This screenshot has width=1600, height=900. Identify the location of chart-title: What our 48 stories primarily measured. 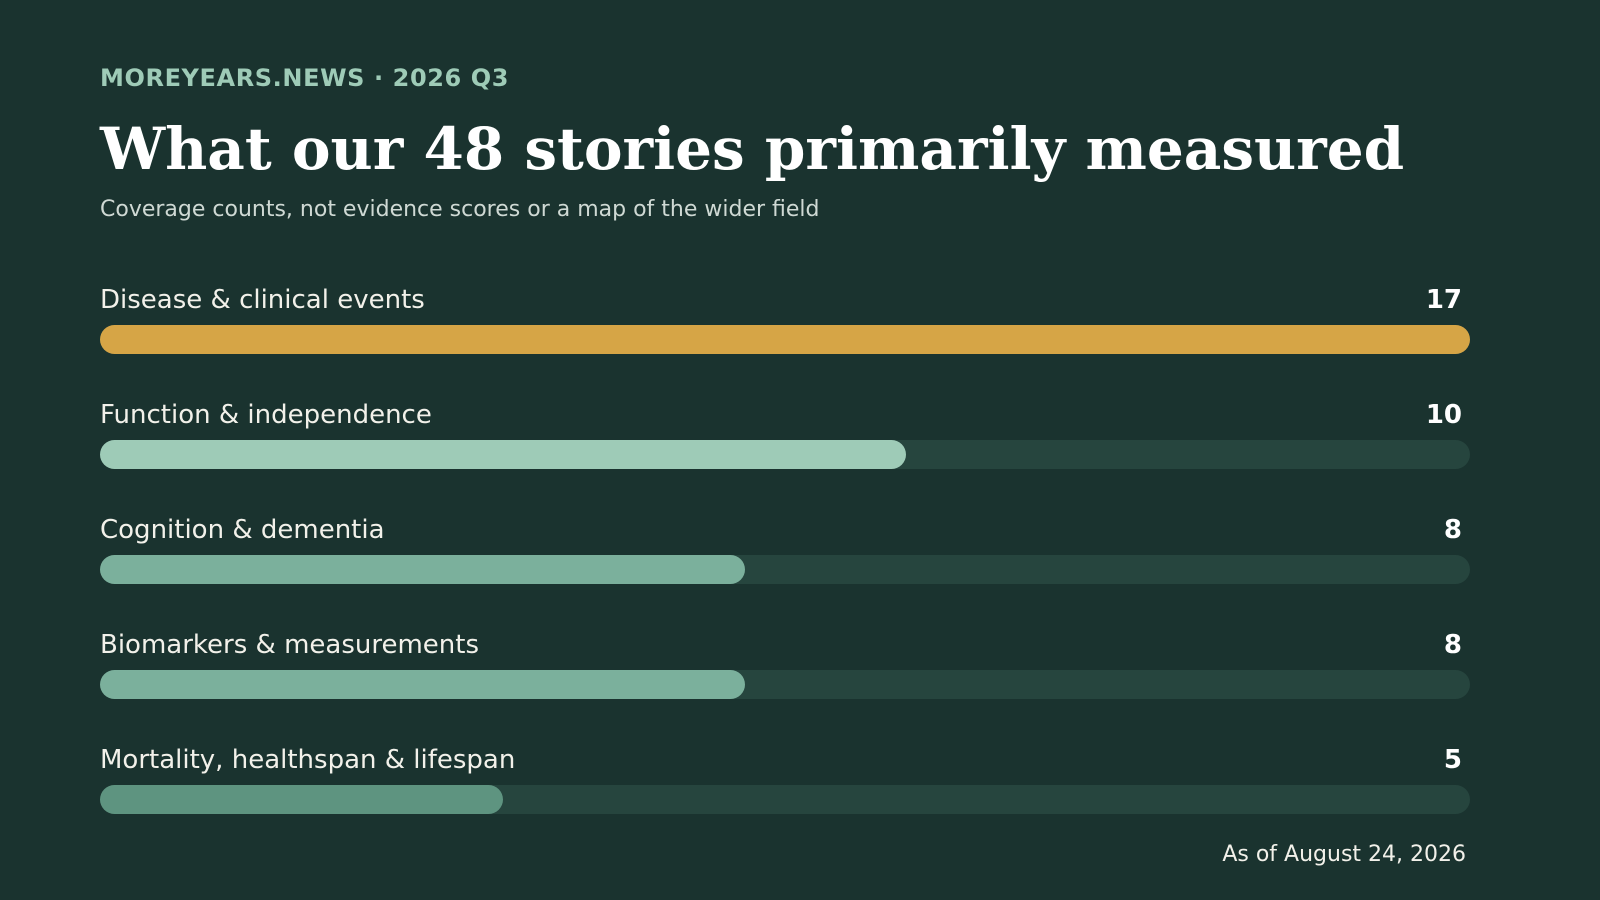
(752, 149).